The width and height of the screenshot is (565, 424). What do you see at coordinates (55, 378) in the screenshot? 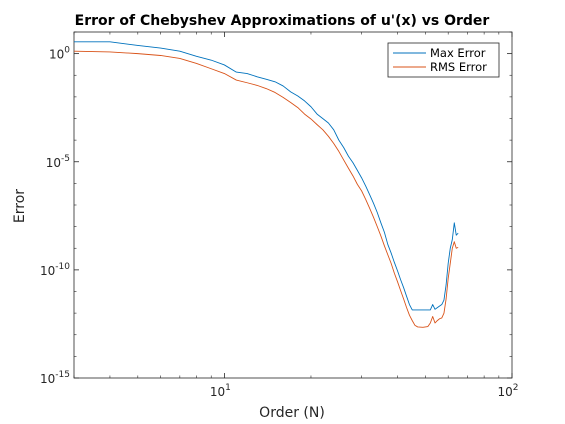
I see `y-tick-label: 10⁻¹⁵` at bounding box center [55, 378].